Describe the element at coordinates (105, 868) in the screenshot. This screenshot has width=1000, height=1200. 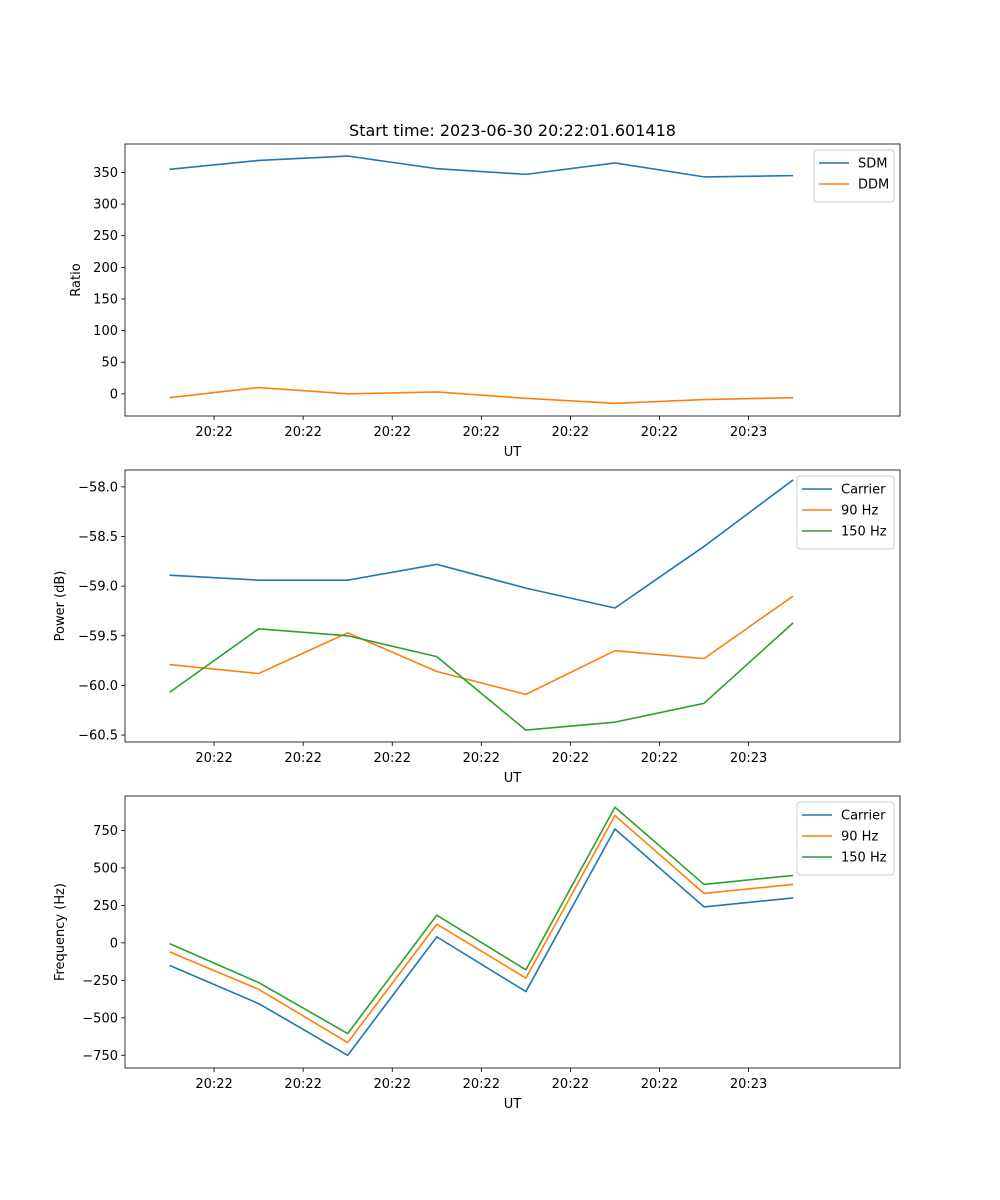
I see `y-tick-label: 500` at that location.